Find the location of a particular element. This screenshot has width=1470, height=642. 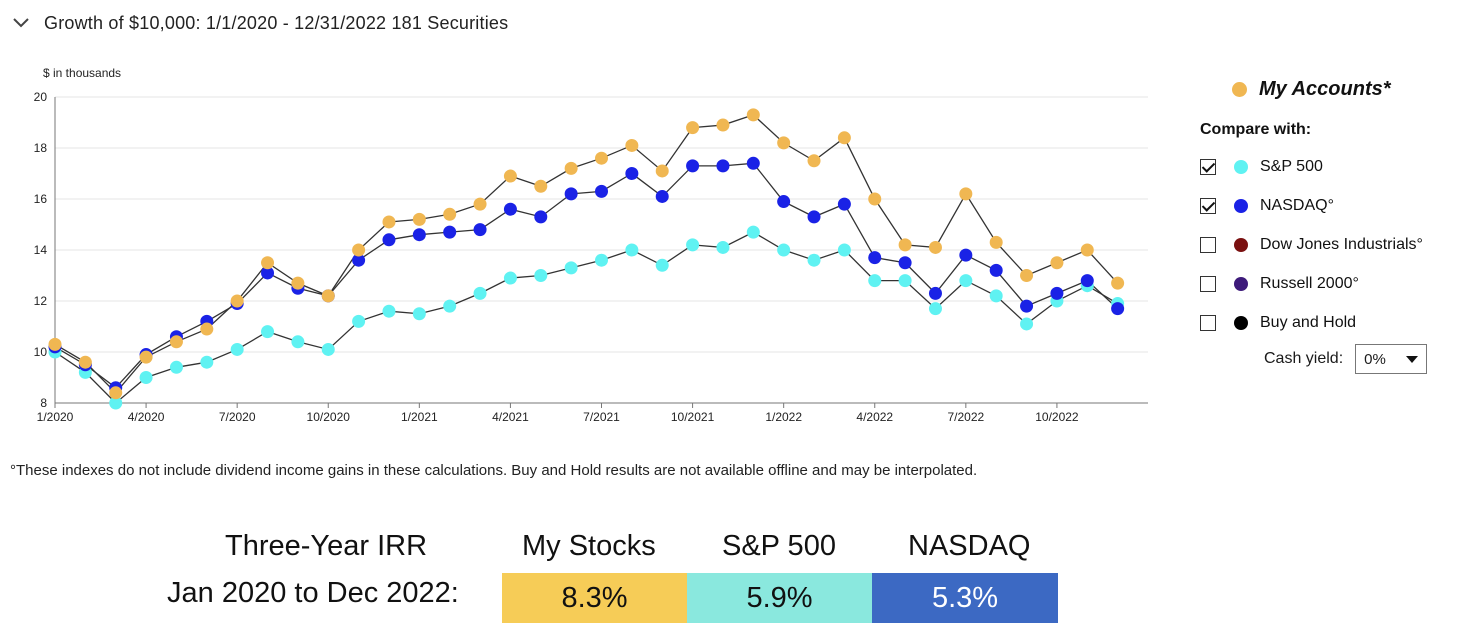

compare-item-0: S&P 500 is located at coordinates (1333, 166).